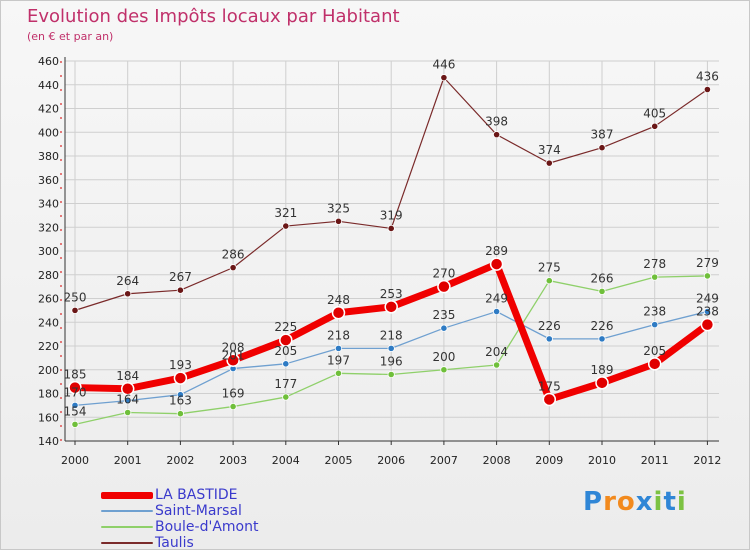  What do you see at coordinates (48, 394) in the screenshot?
I see `y-tick-label: 180` at bounding box center [48, 394].